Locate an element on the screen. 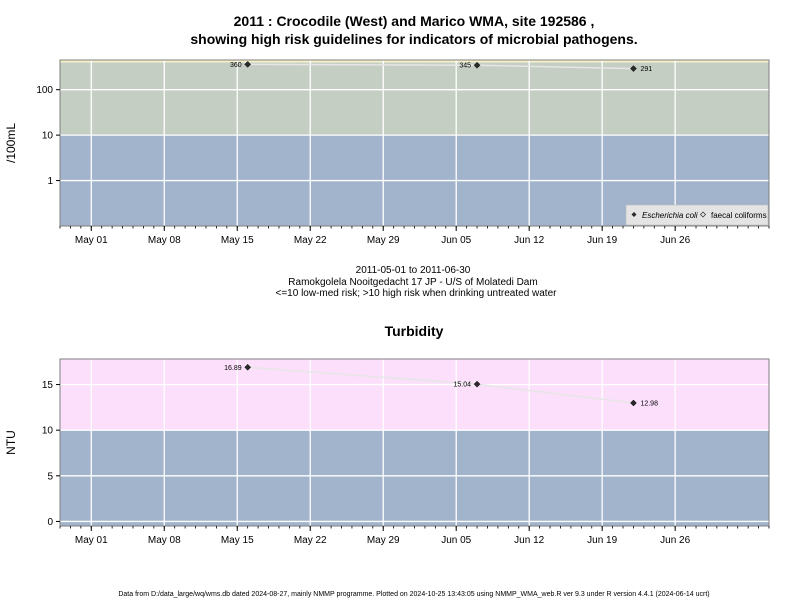  data-label: 15.04 is located at coordinates (463, 385).